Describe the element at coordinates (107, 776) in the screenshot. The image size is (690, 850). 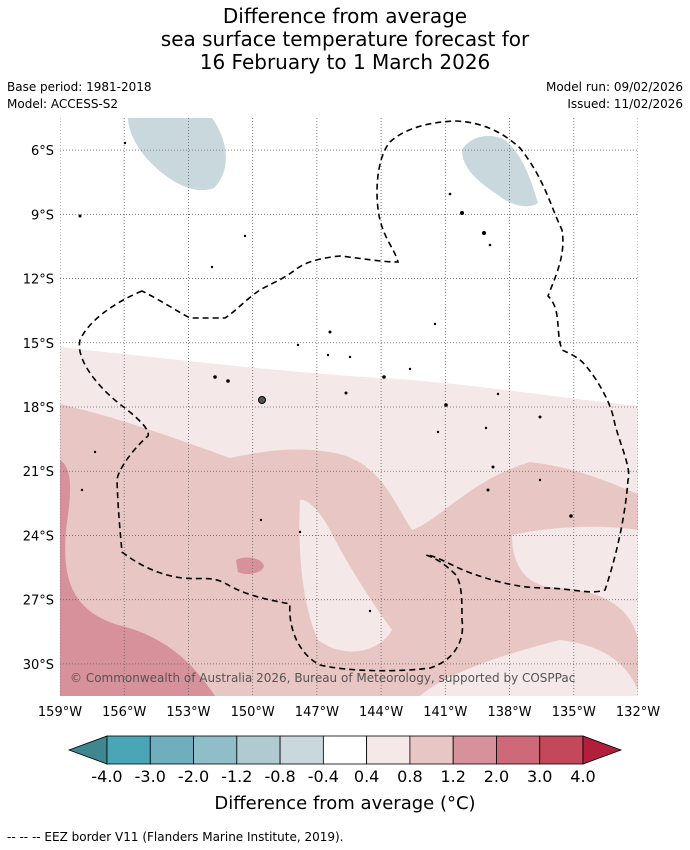
I see `colorbar-tick-label: -4.0` at that location.